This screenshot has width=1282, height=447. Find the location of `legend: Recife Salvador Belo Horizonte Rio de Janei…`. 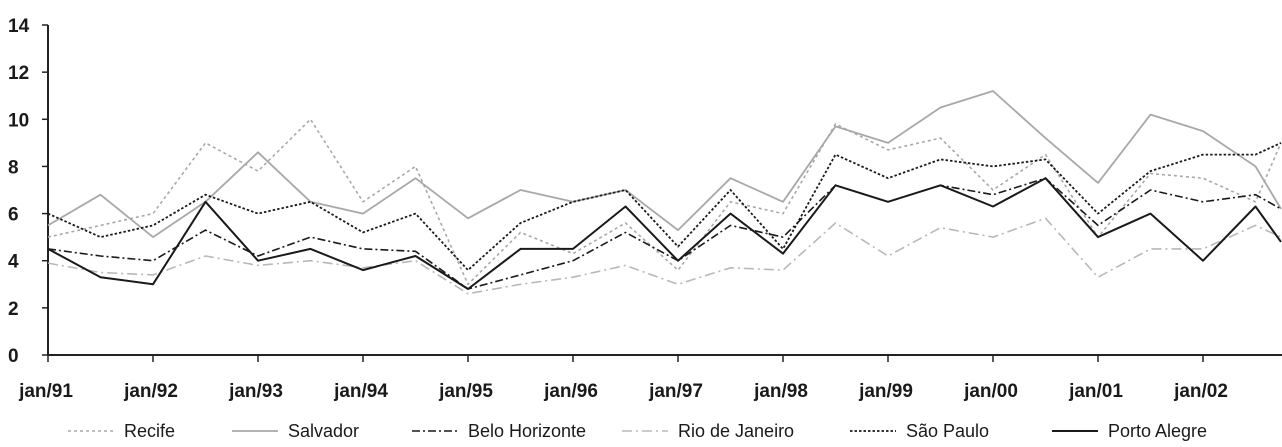

legend: Recife Salvador Belo Horizonte Rio de Janei… is located at coordinates (637, 431).